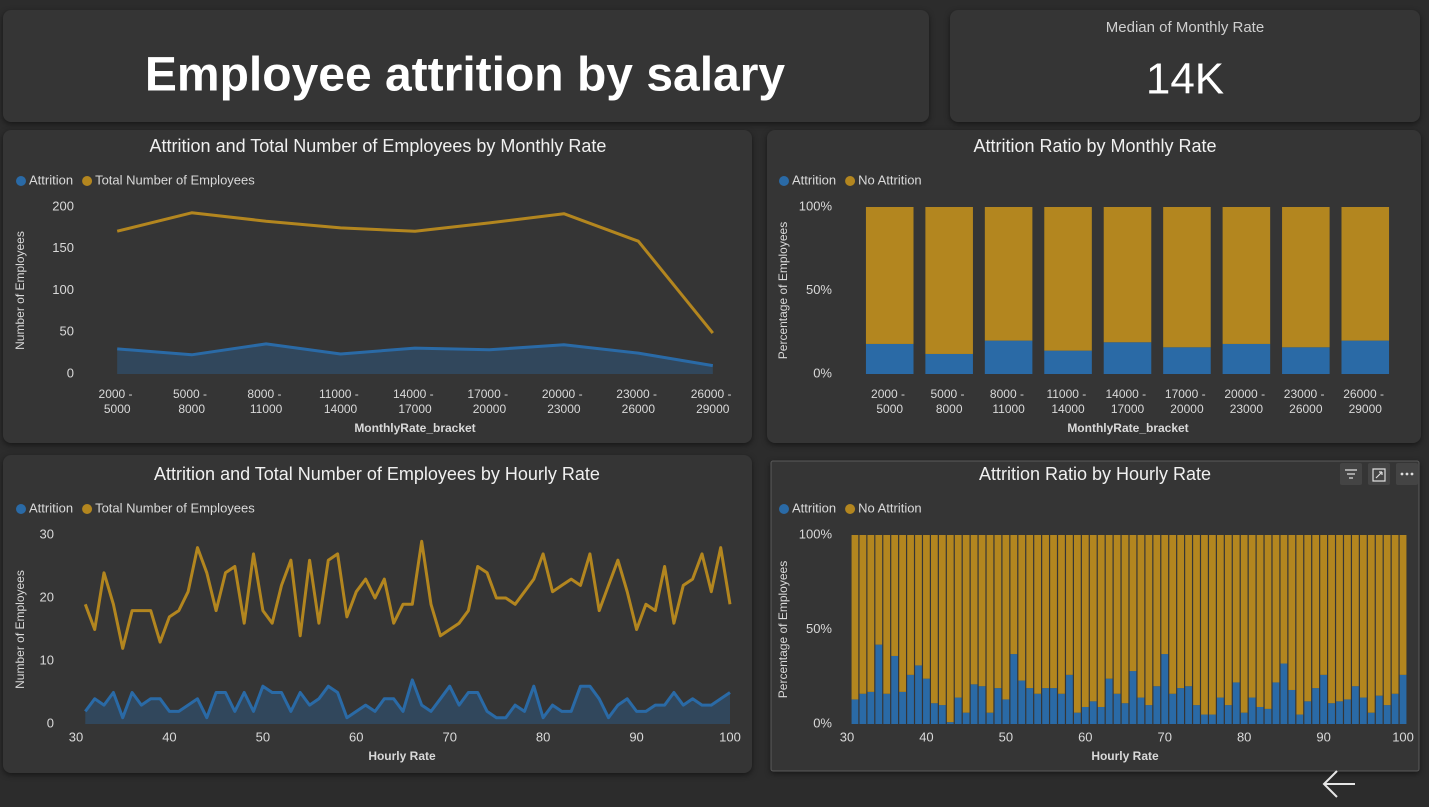 The height and width of the screenshot is (807, 1429). I want to click on x-axis-label: Hourly Rate, so click(1125, 756).